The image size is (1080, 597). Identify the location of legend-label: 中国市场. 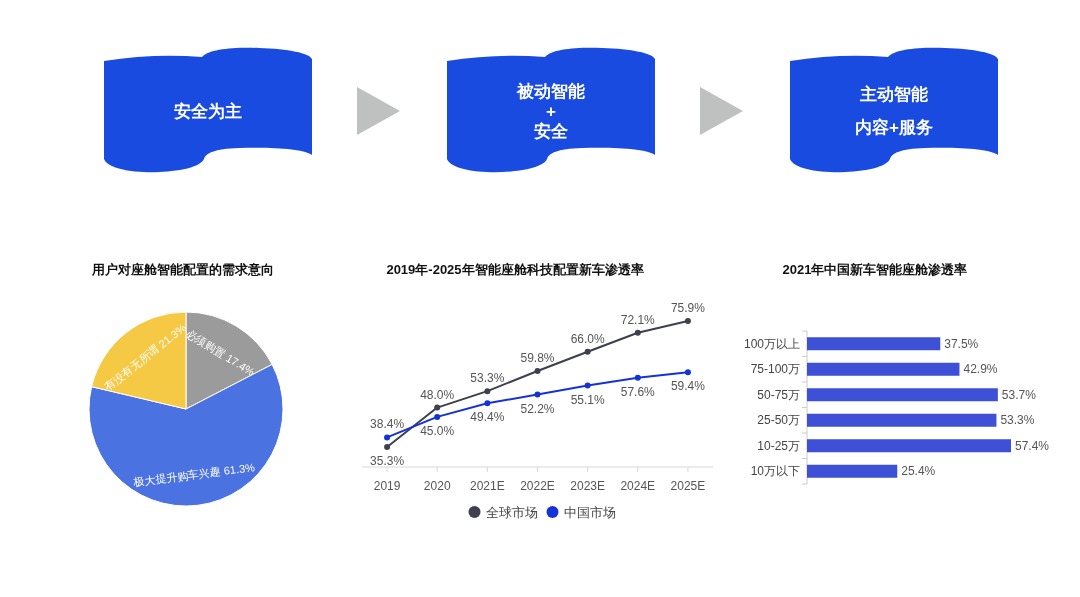
(589, 512).